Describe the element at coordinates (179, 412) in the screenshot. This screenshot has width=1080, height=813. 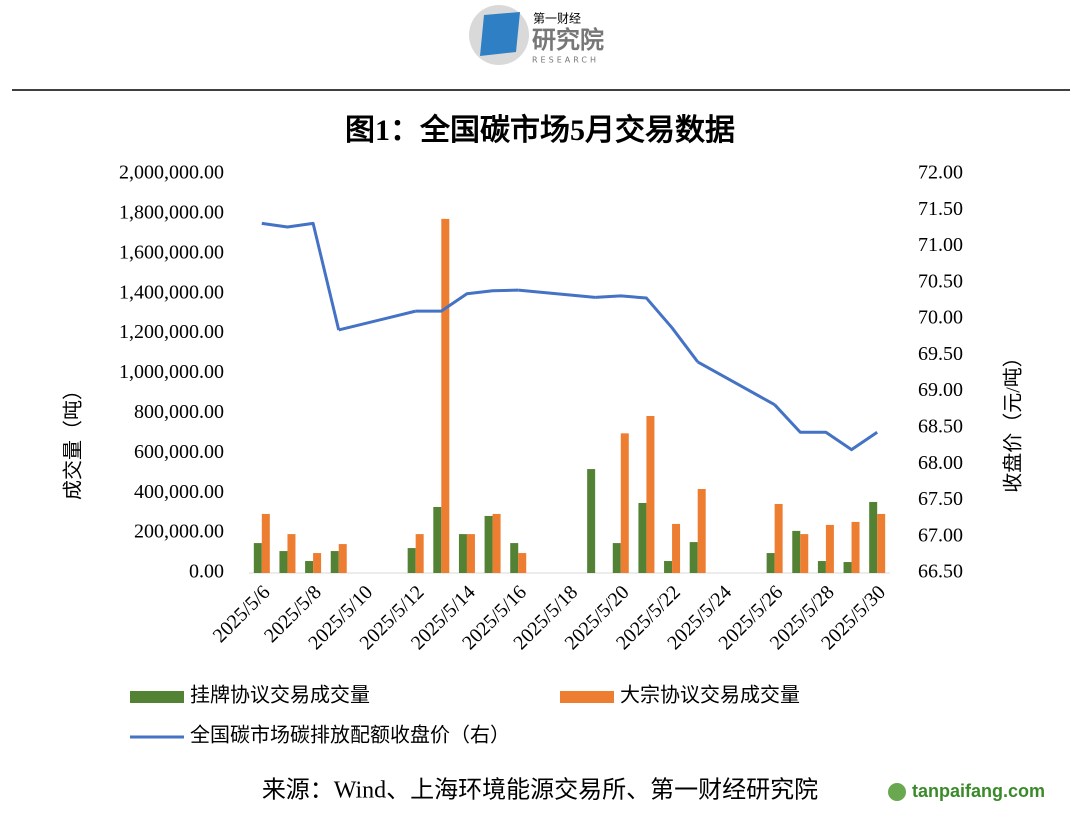
I see `y-tick-label: 800,000.00` at that location.